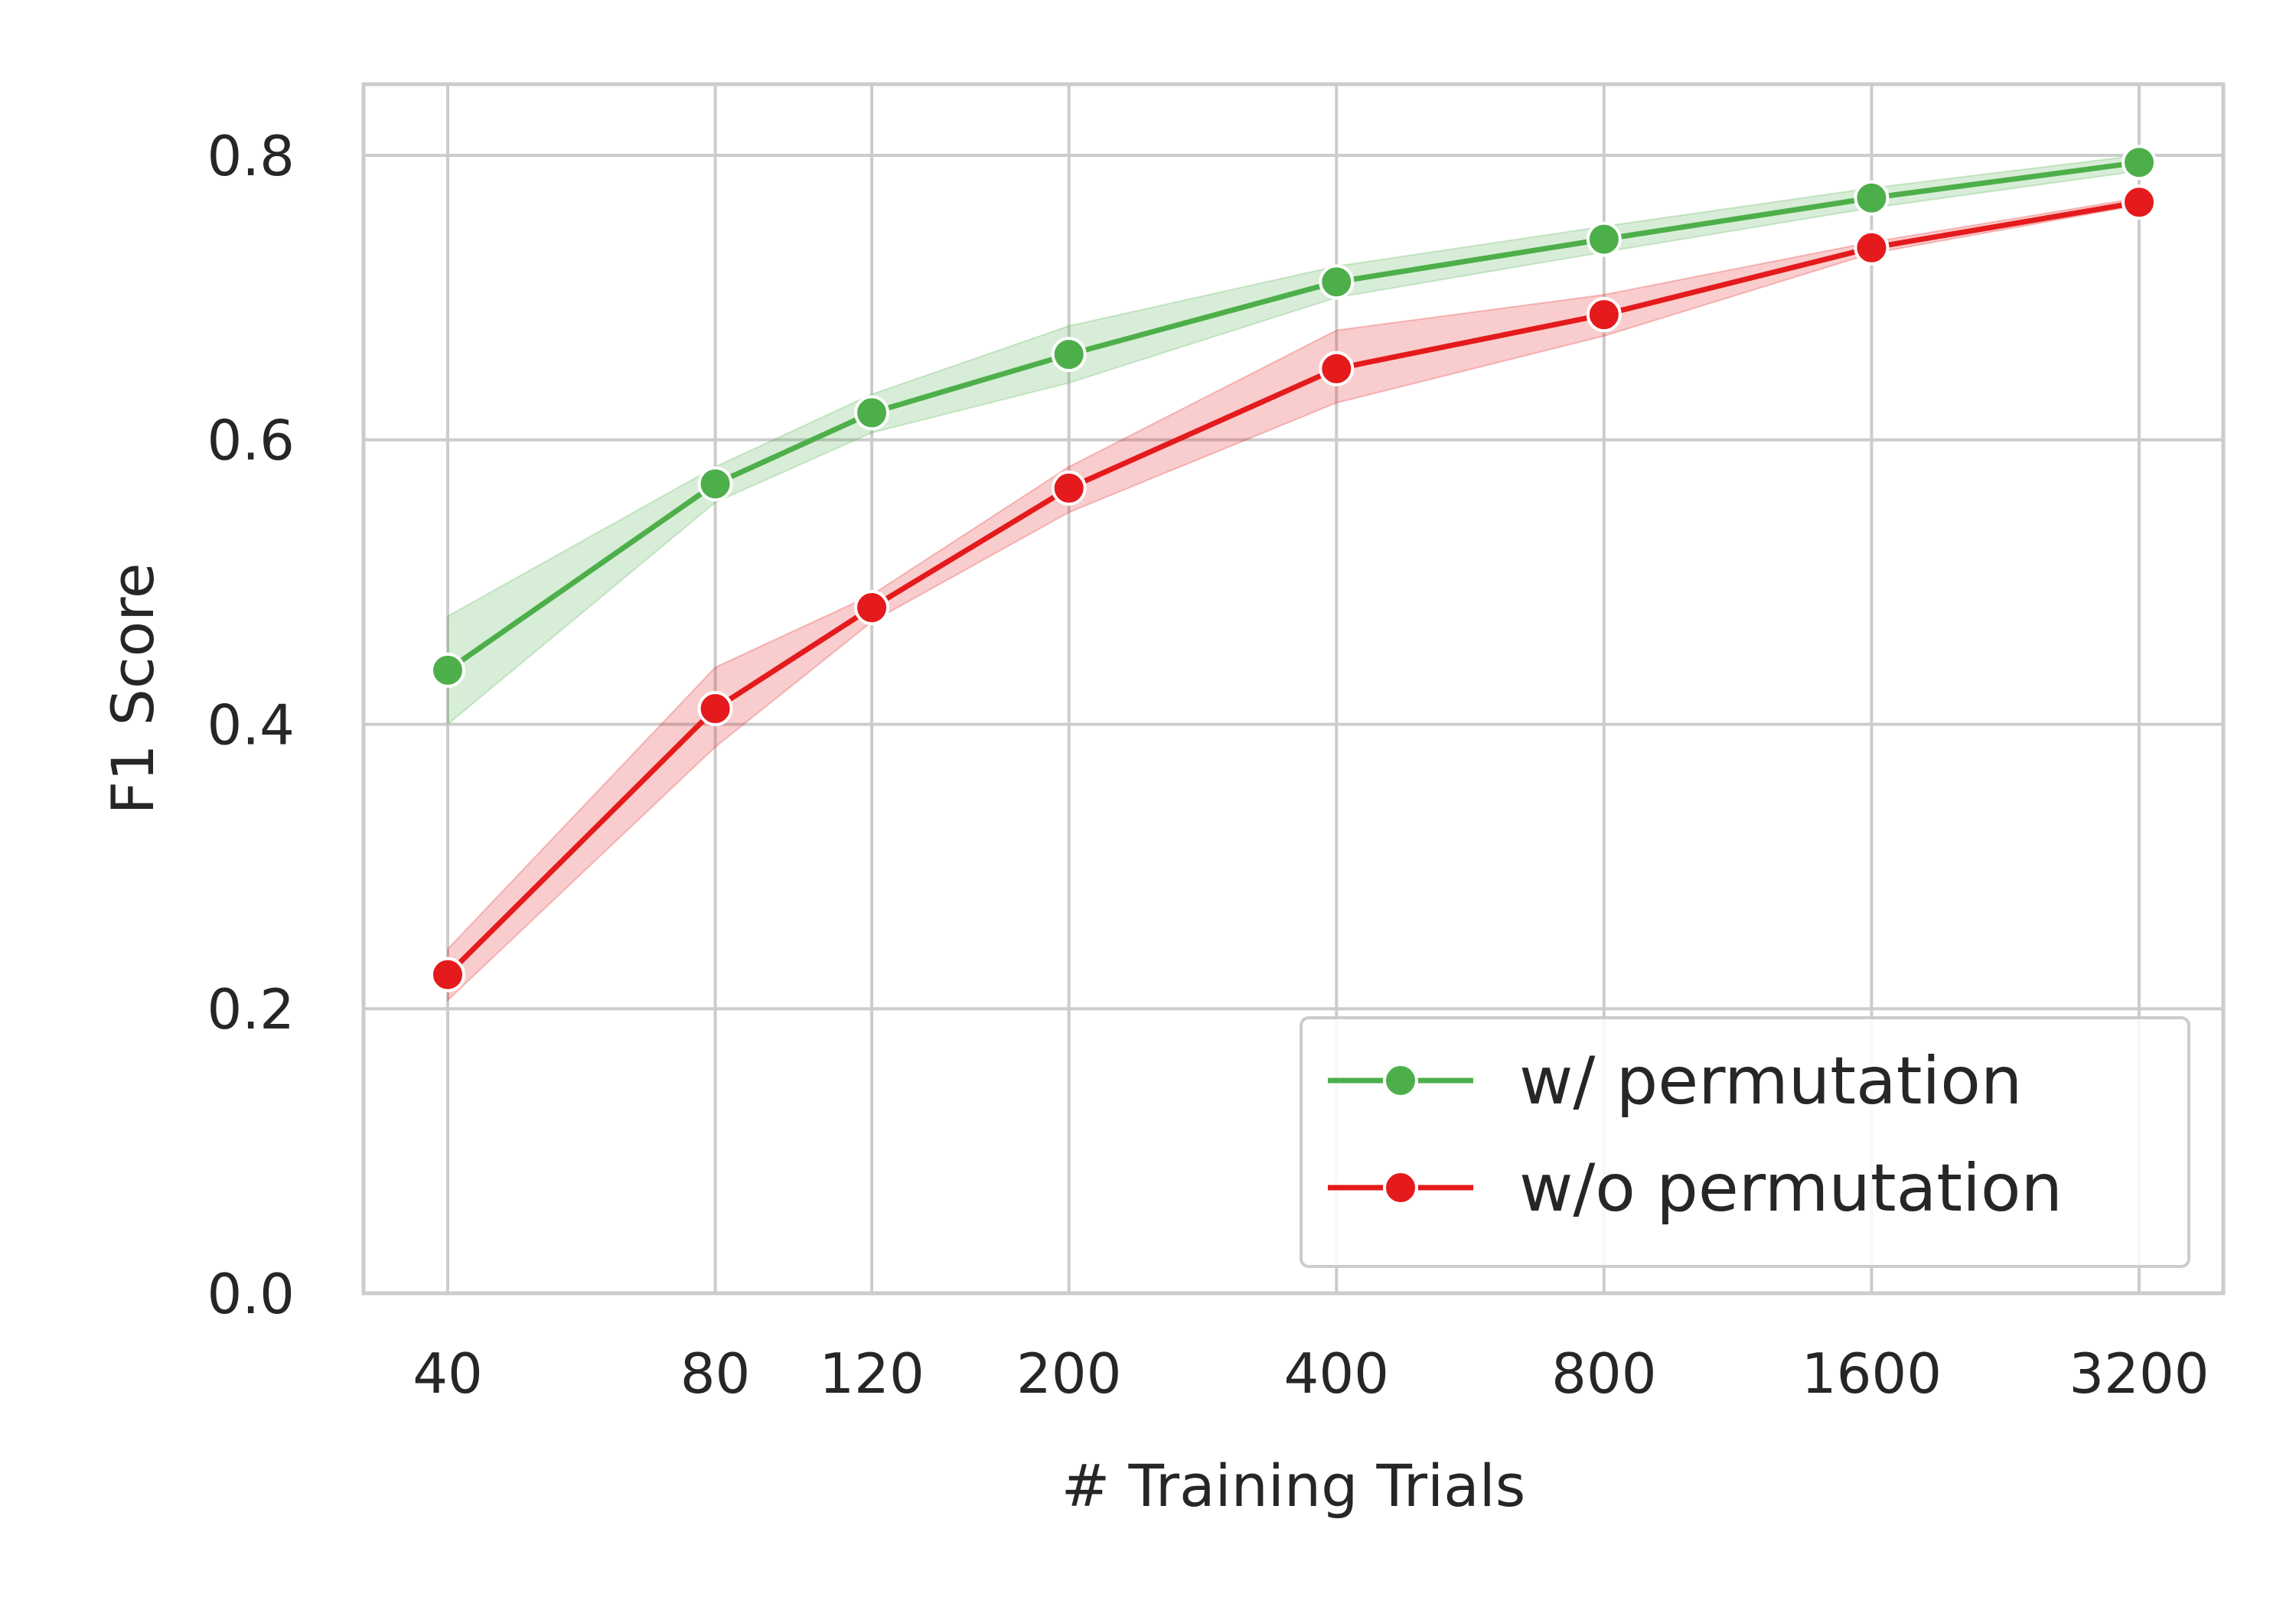  Describe the element at coordinates (2139, 1373) in the screenshot. I see `x-tick-label: 3200` at that location.